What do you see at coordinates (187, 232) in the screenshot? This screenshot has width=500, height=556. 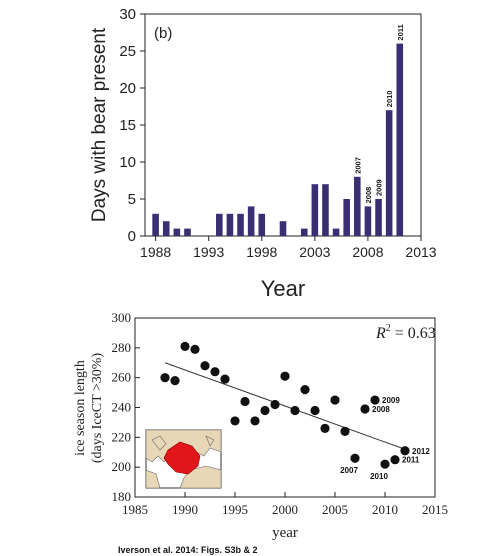 I see `bar-1991` at bounding box center [187, 232].